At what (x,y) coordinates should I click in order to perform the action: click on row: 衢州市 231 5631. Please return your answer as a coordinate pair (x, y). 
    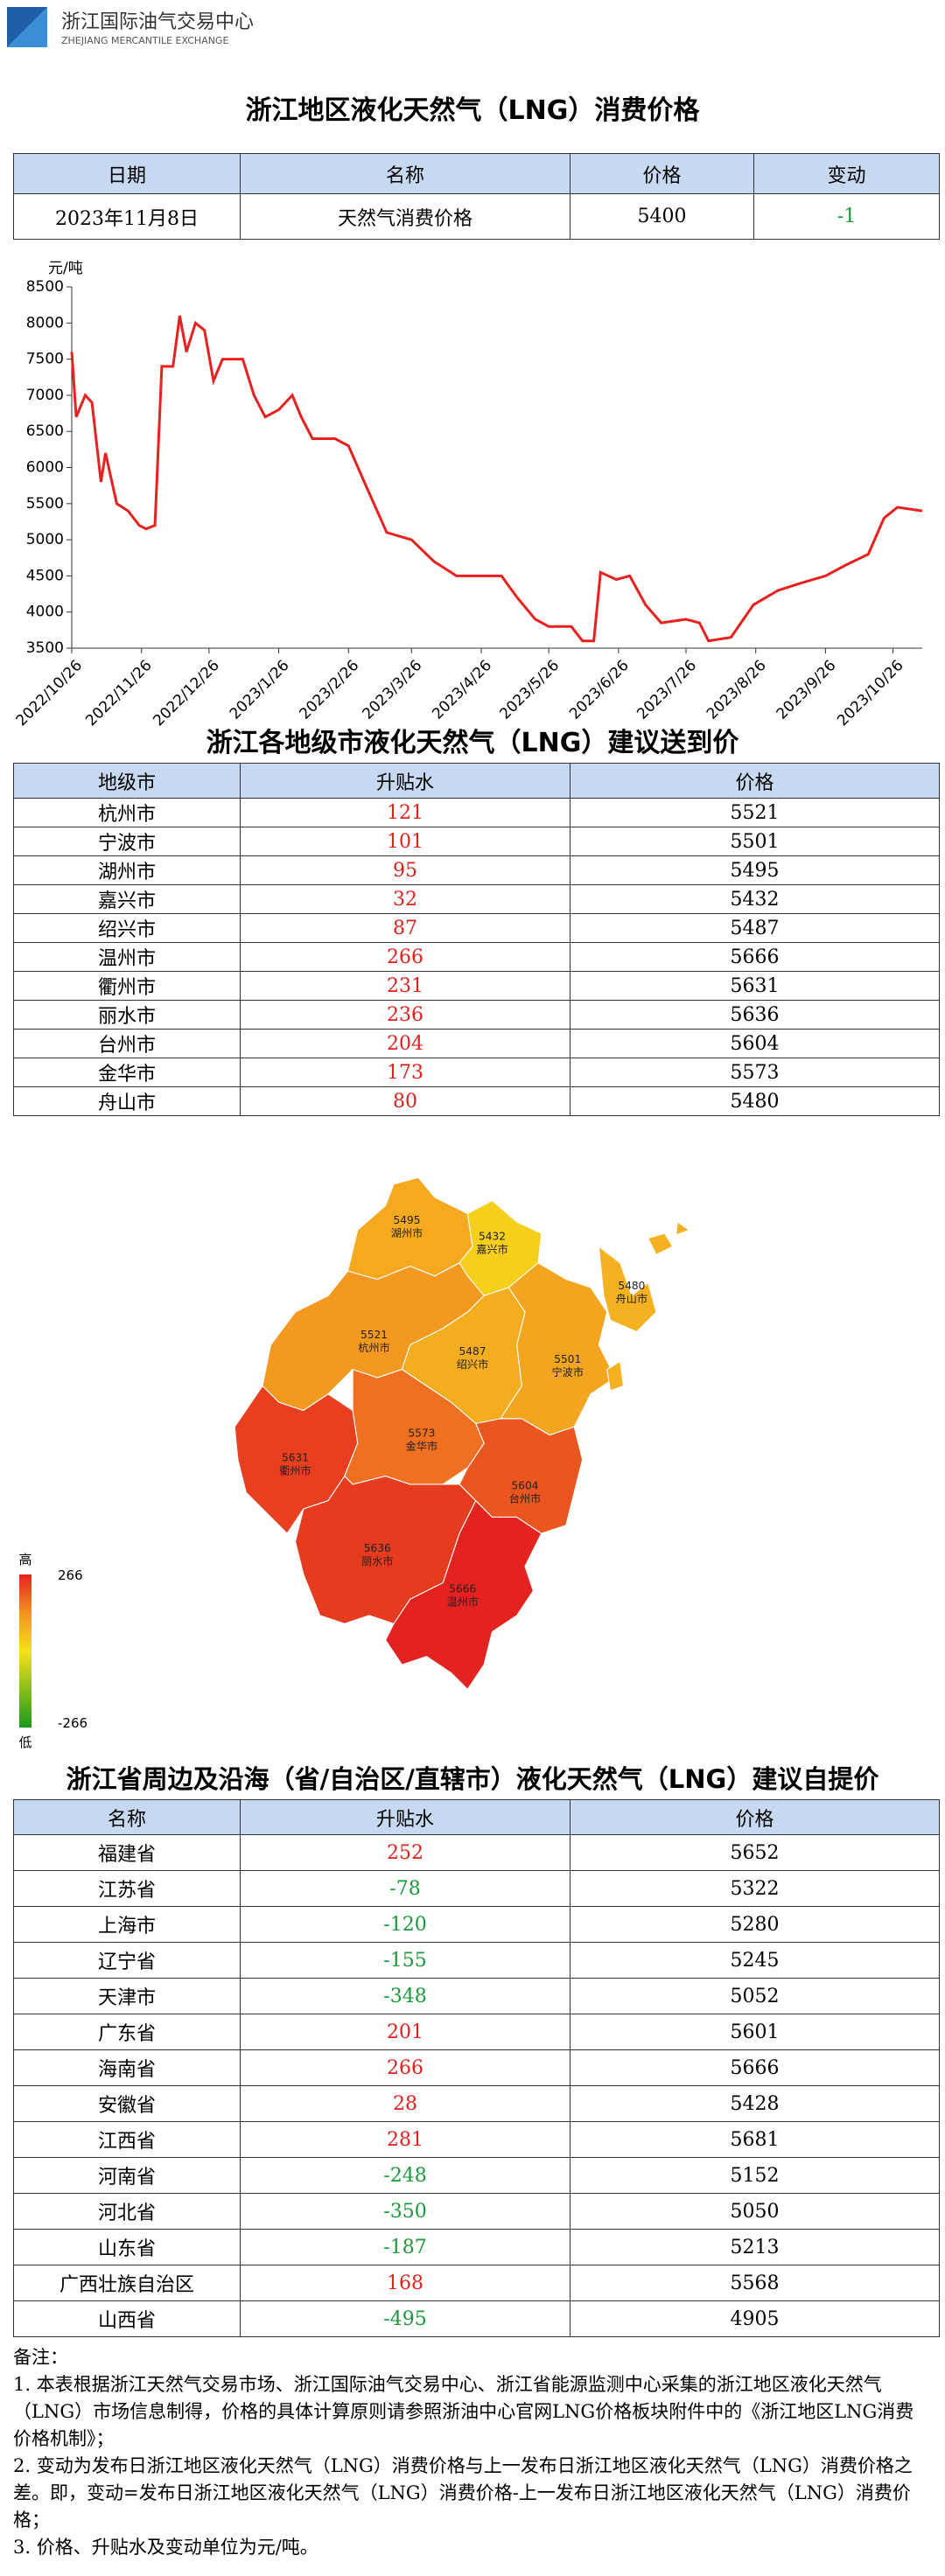
    Looking at the image, I should click on (476, 986).